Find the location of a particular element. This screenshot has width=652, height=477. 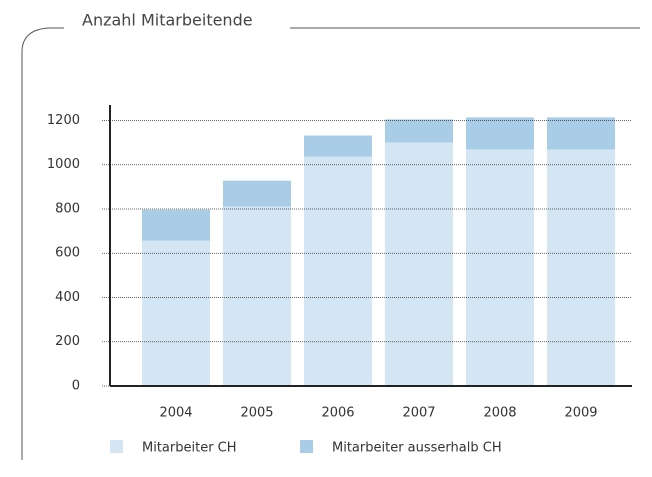

y-tick-label: 800 is located at coordinates (67, 208).